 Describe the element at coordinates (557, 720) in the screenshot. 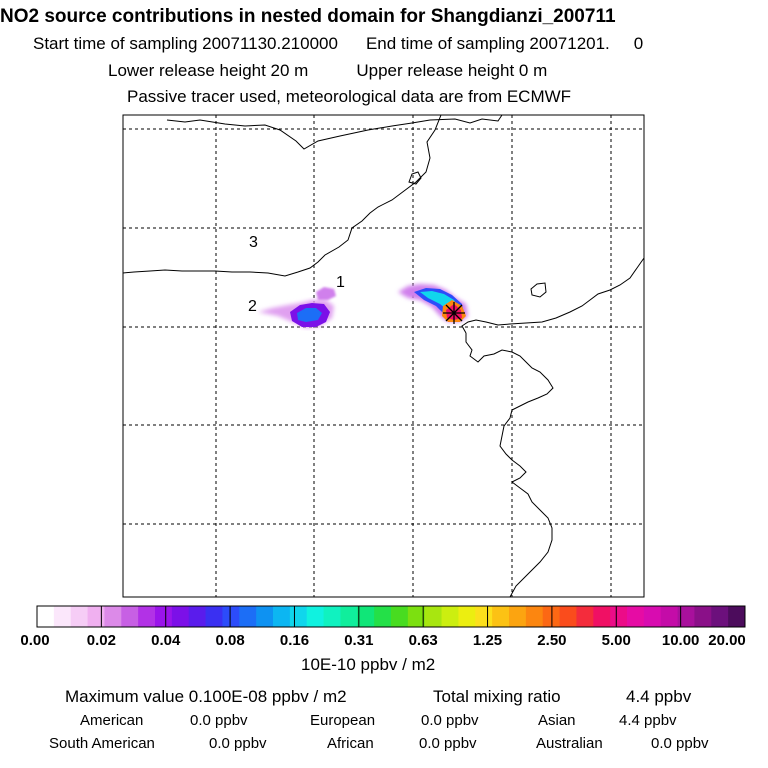

I see `region-name-asian: Asian` at that location.